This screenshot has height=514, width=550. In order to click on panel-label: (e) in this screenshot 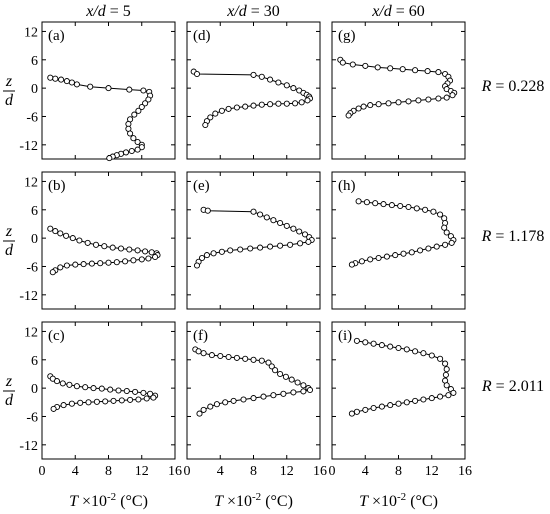, I will do `click(201, 186)`.